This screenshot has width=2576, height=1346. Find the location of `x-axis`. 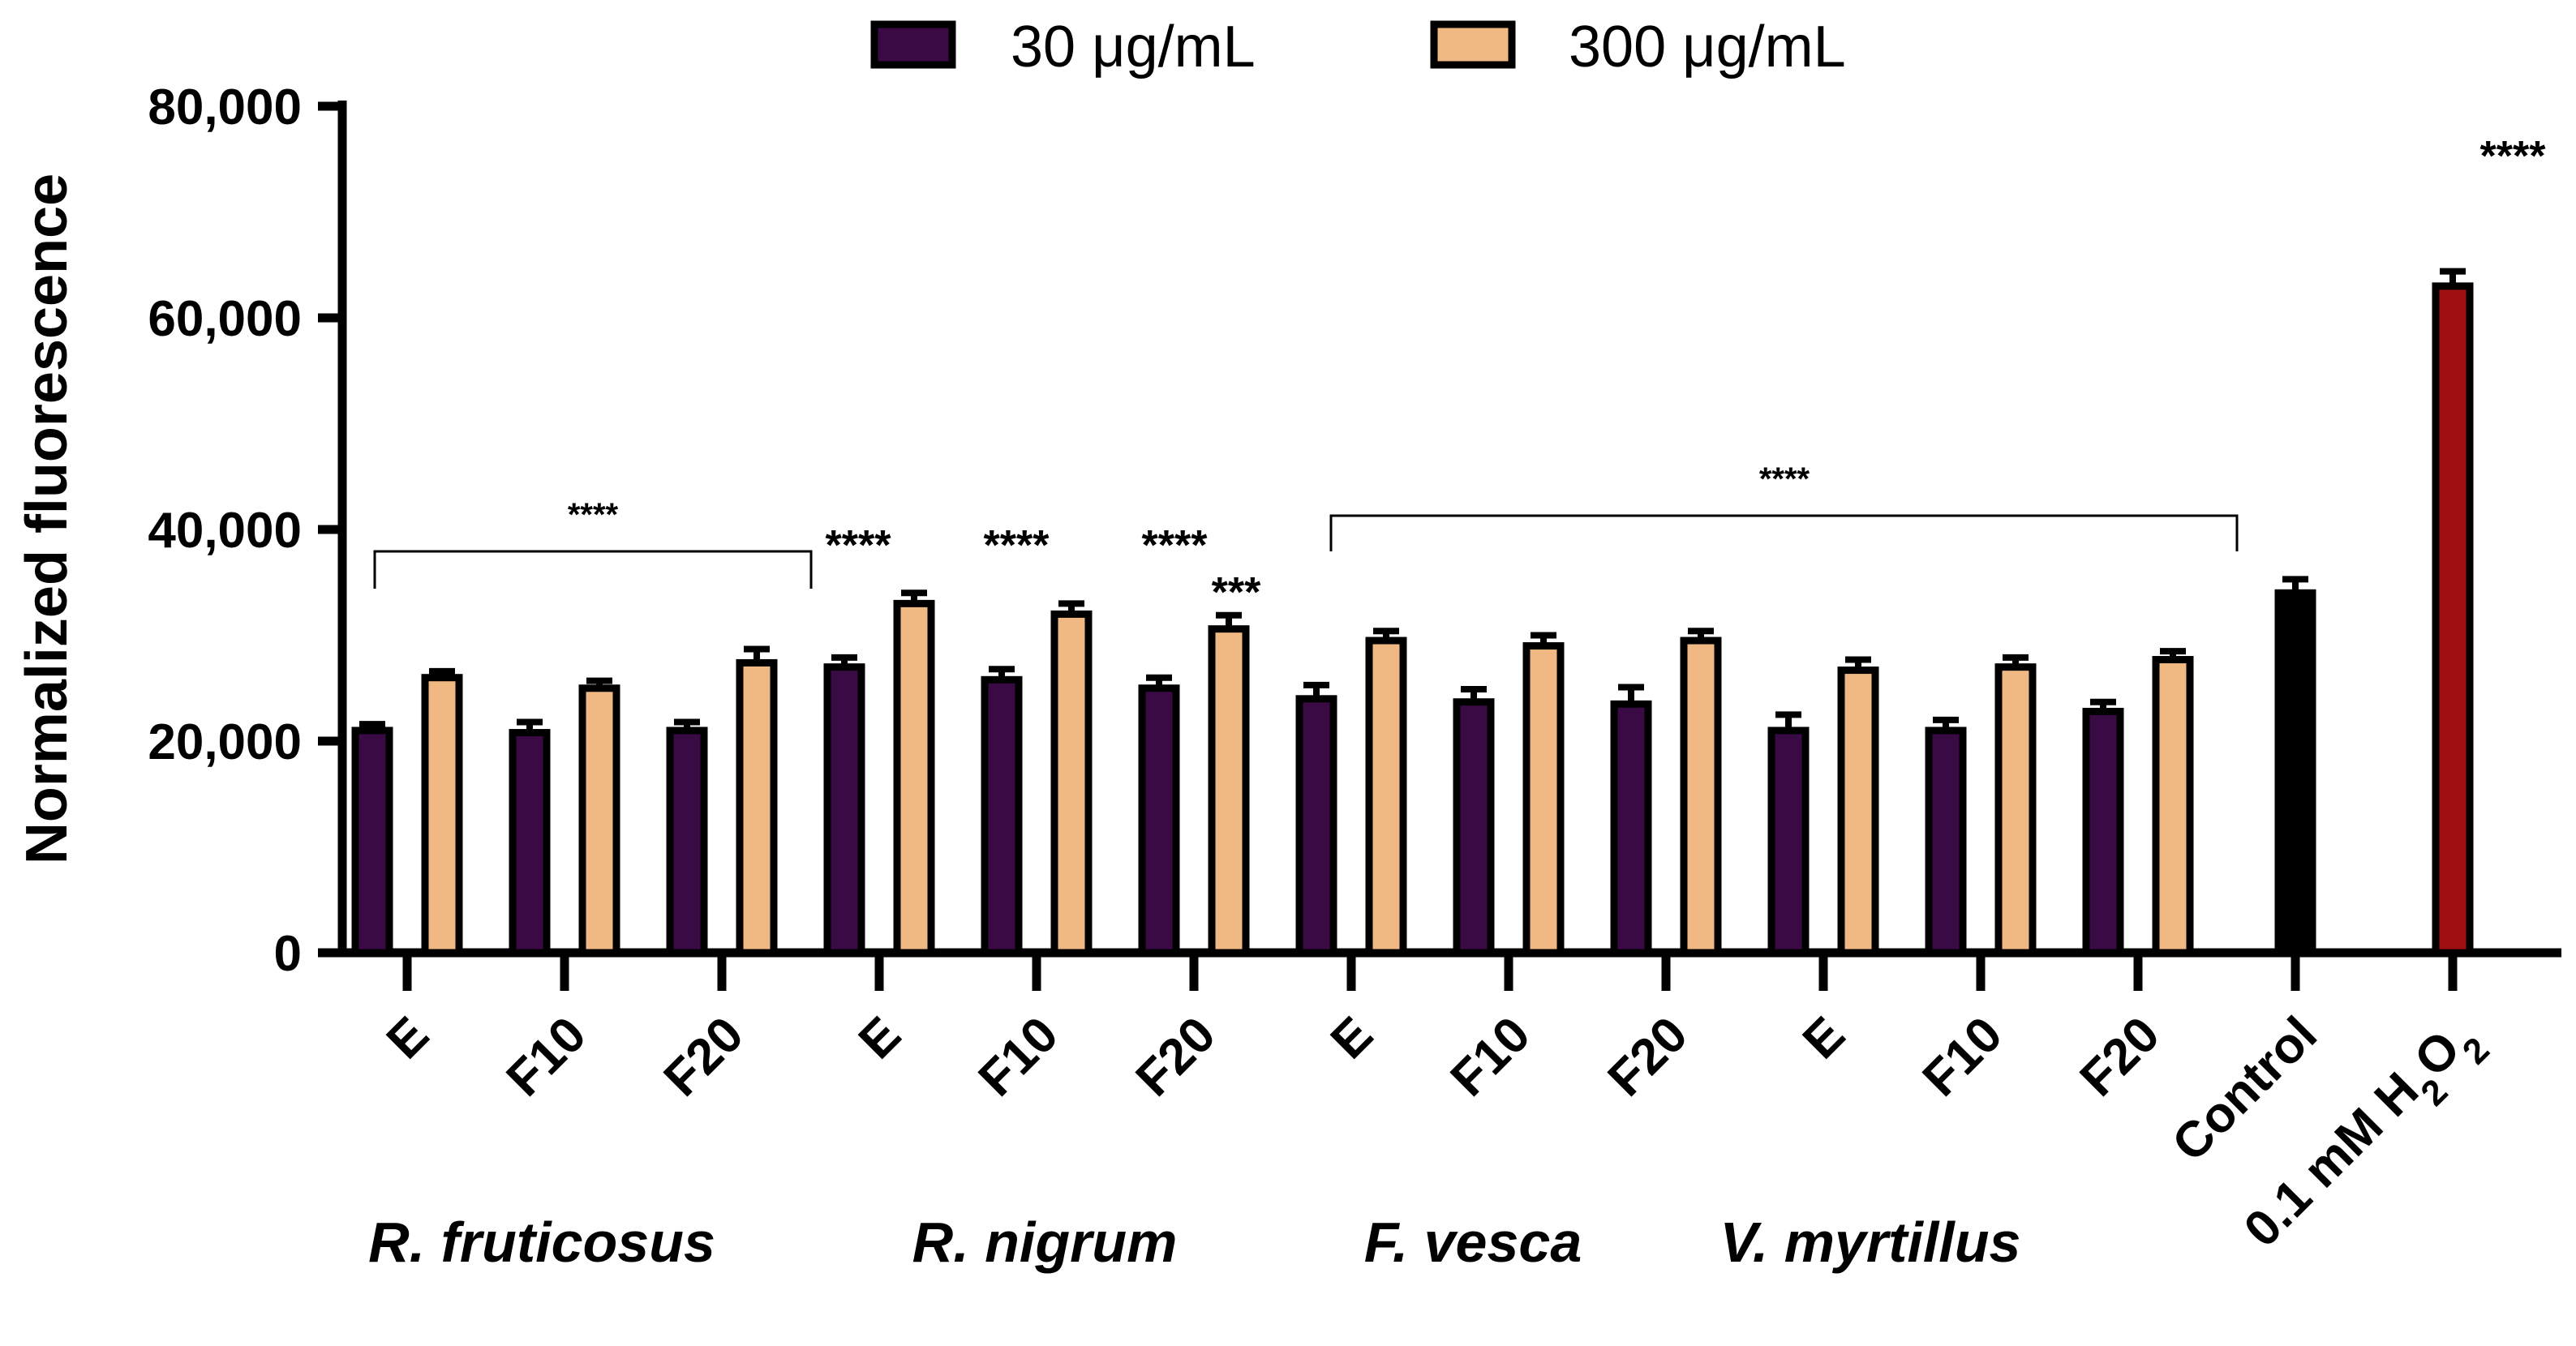

x-axis is located at coordinates (1449, 970).